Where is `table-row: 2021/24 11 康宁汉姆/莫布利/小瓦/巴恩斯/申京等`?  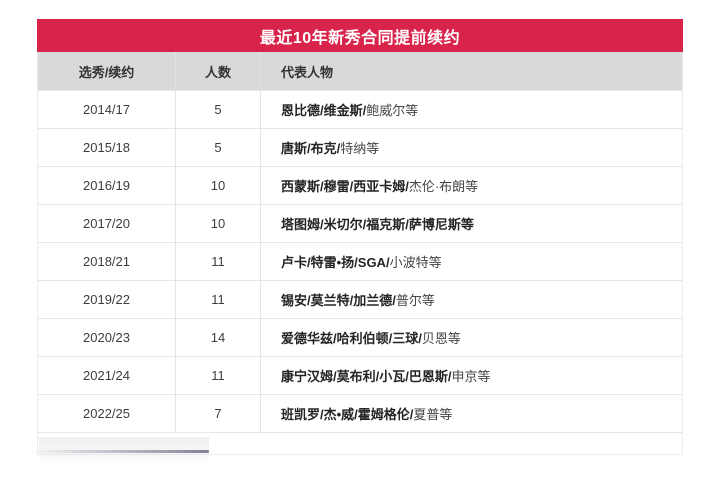 table-row: 2021/24 11 康宁汉姆/莫布利/小瓦/巴恩斯/申京等 is located at coordinates (360, 376).